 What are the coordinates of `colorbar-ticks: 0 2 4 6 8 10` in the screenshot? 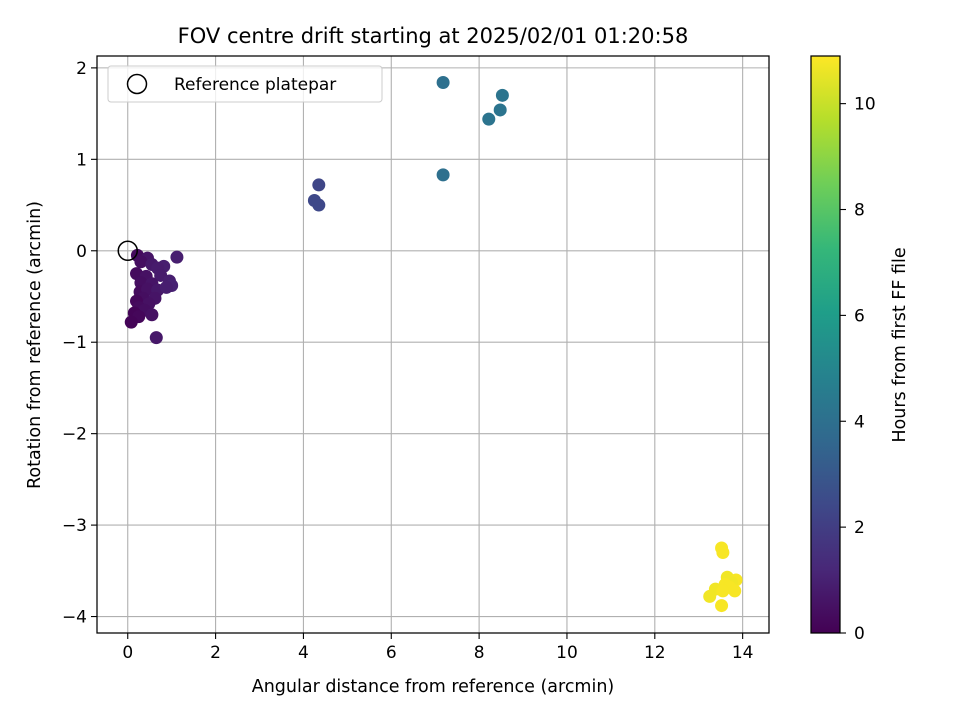 It's located at (858, 369).